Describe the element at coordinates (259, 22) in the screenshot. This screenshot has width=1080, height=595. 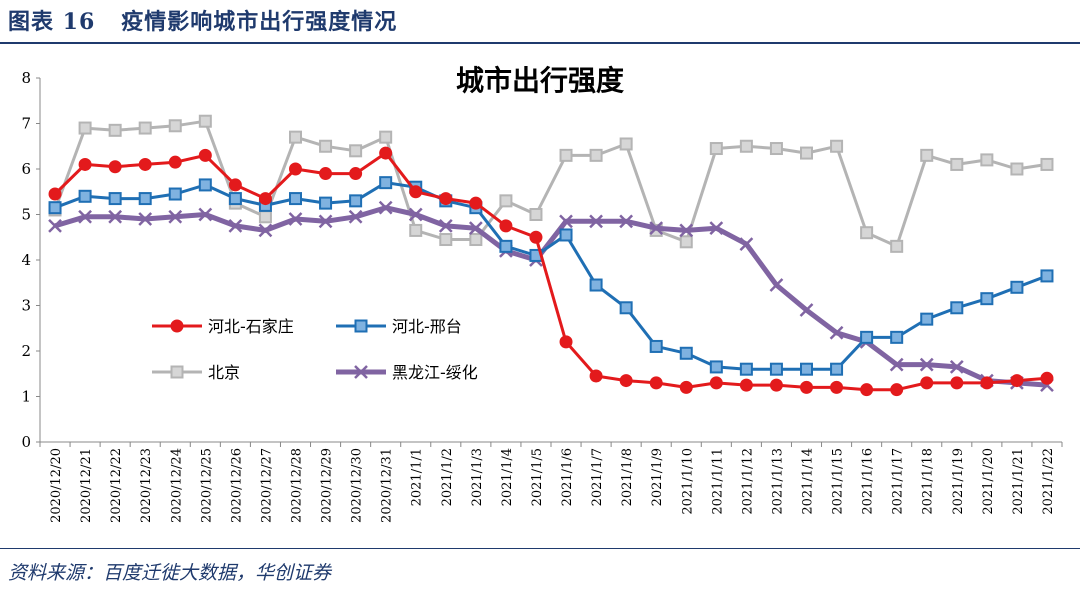
I see `figure-caption: 疫情影响城市出行强度情况` at that location.